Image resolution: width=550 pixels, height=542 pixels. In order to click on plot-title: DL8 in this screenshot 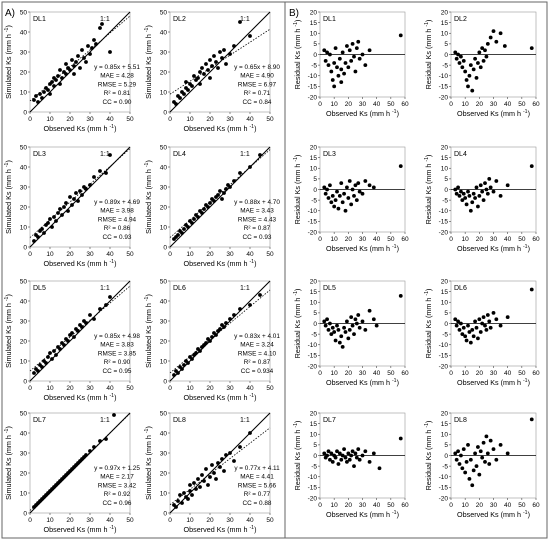, I will do `click(179, 420)`.